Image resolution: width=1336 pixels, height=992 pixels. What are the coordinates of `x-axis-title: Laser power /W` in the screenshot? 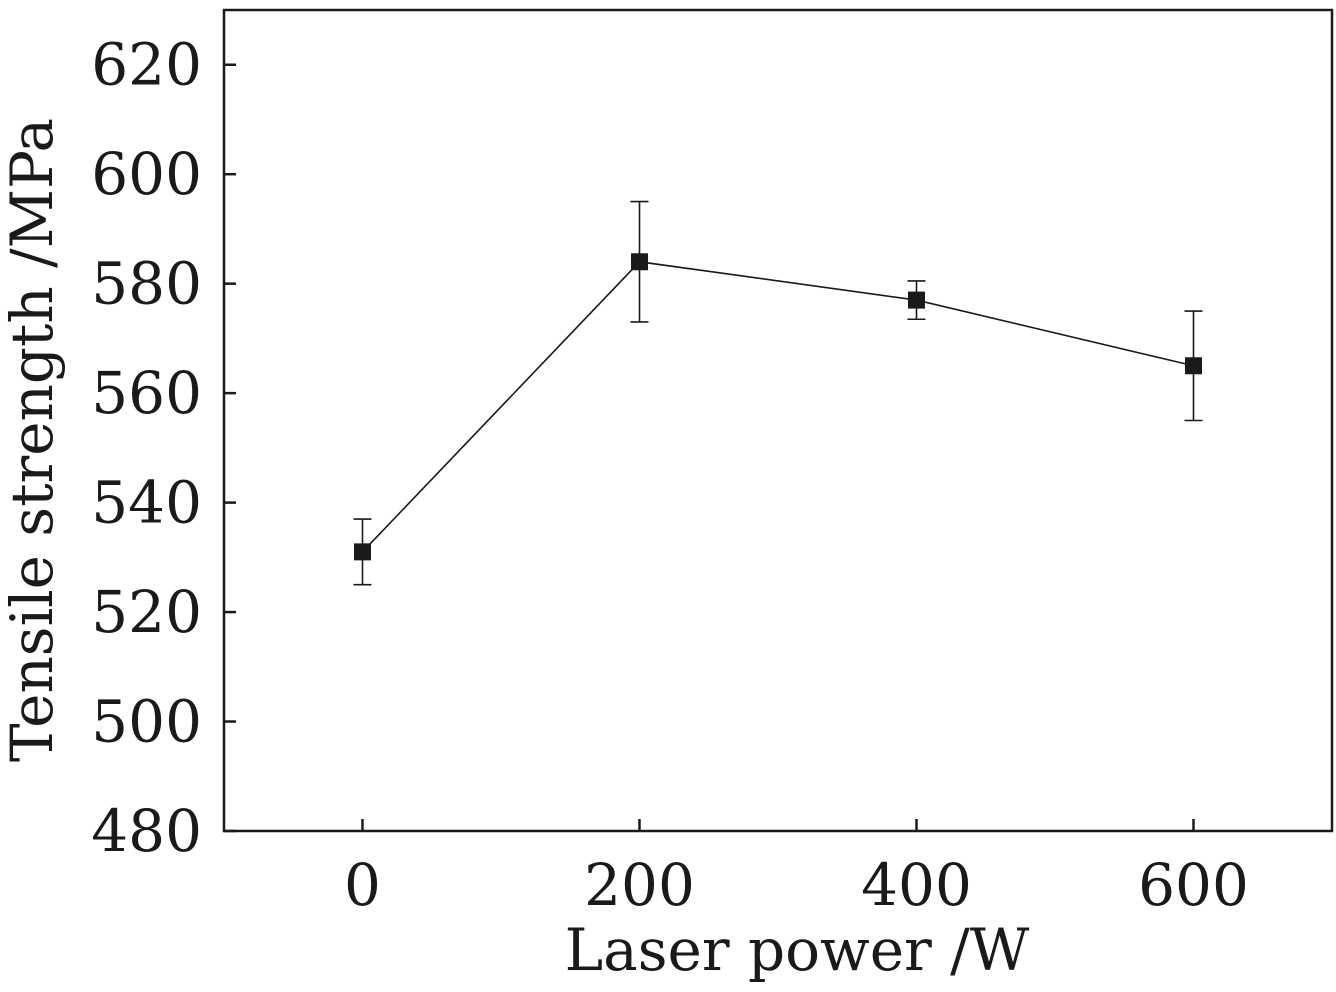 It's located at (797, 950).